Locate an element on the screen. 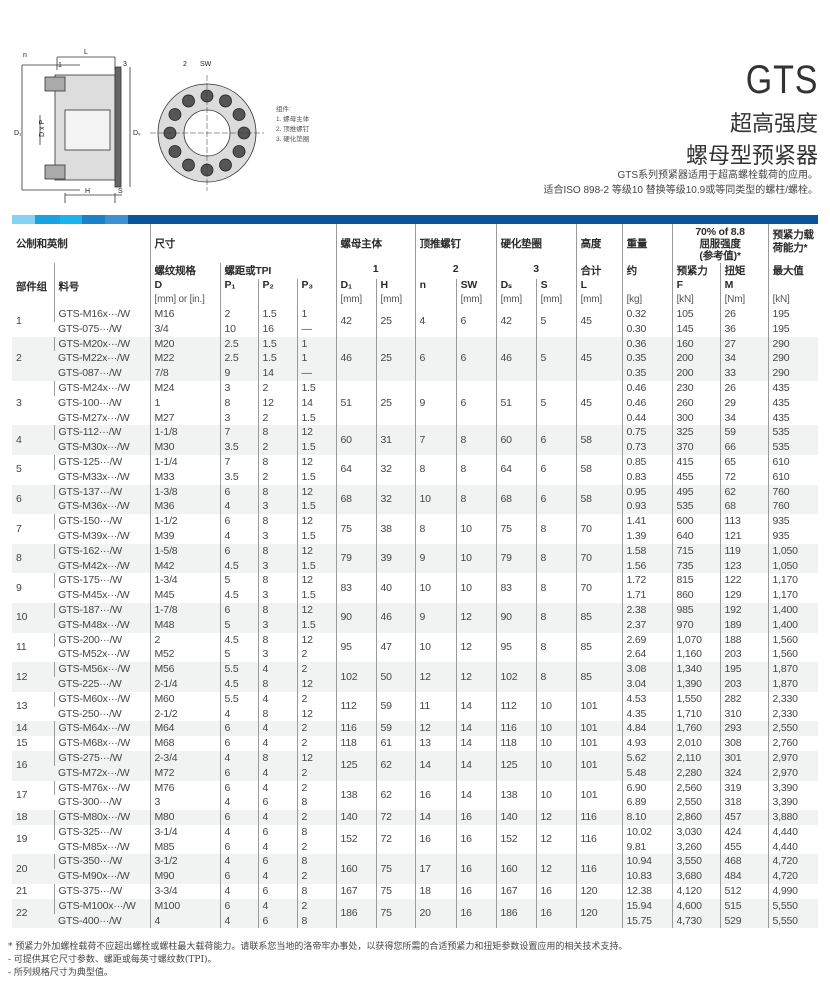  header-yield-line: 70% of 8.8 is located at coordinates (720, 232).